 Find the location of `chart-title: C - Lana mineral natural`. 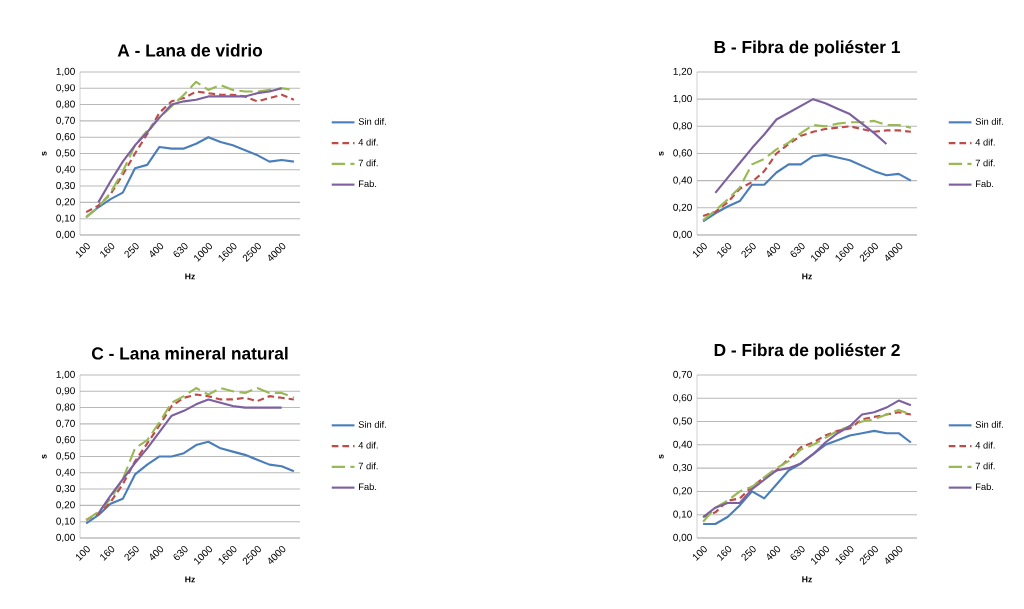

chart-title: C - Lana mineral natural is located at coordinates (189, 353).